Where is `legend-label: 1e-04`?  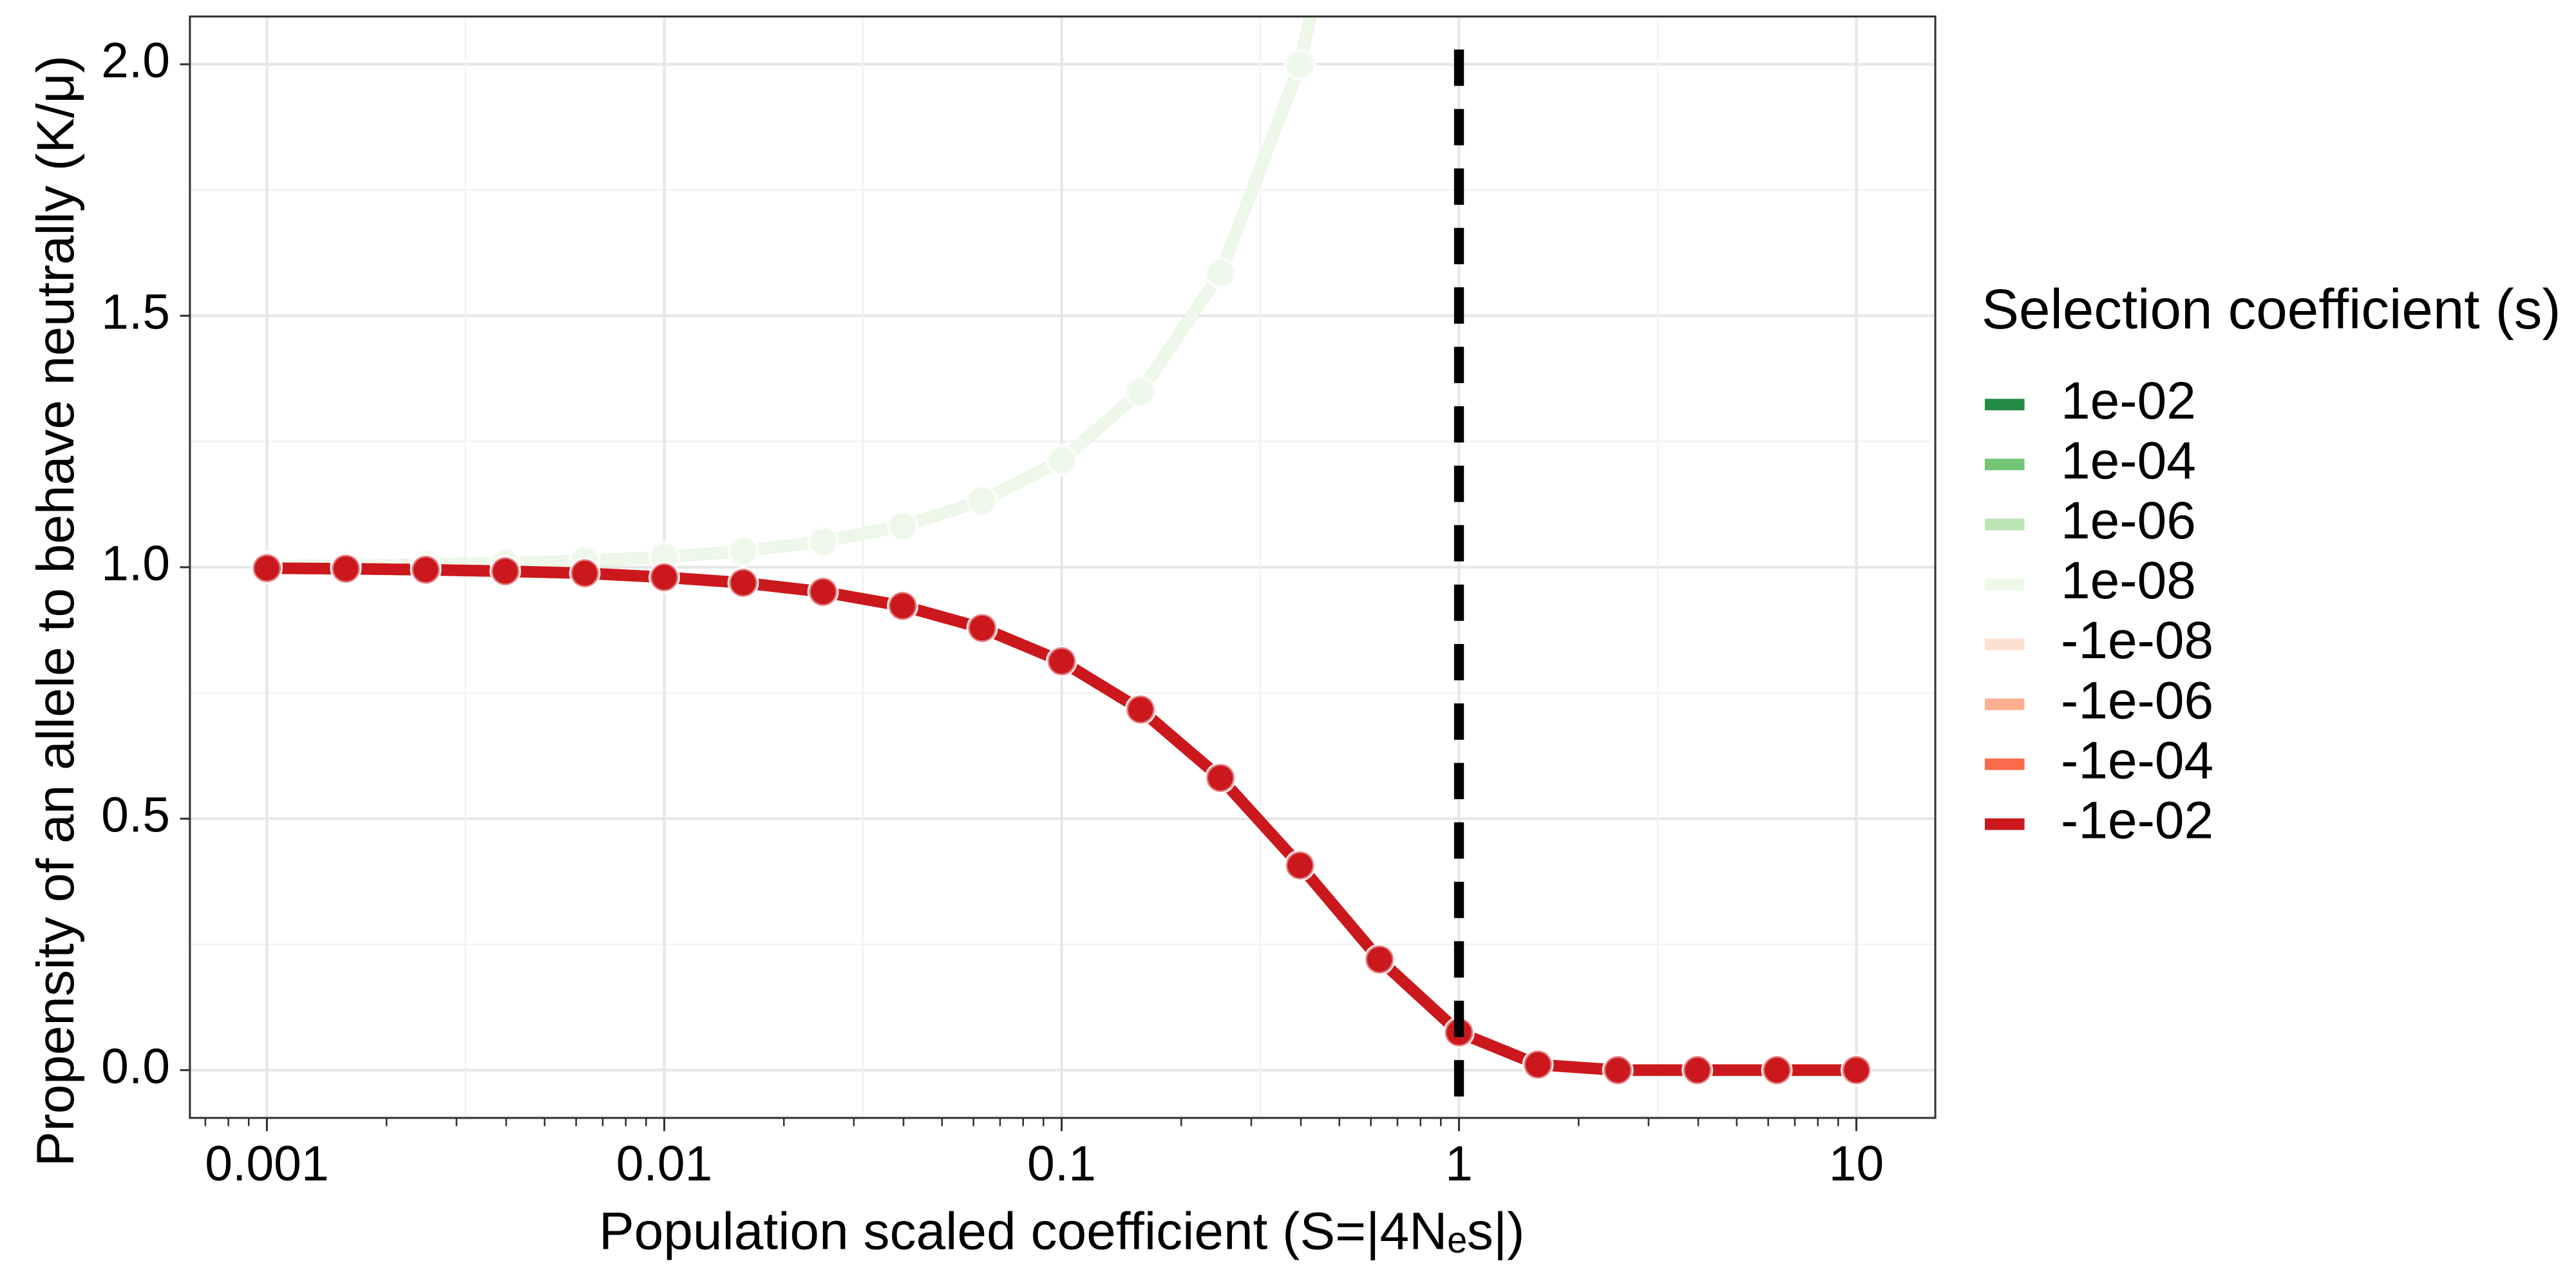 legend-label: 1e-04 is located at coordinates (2128, 461).